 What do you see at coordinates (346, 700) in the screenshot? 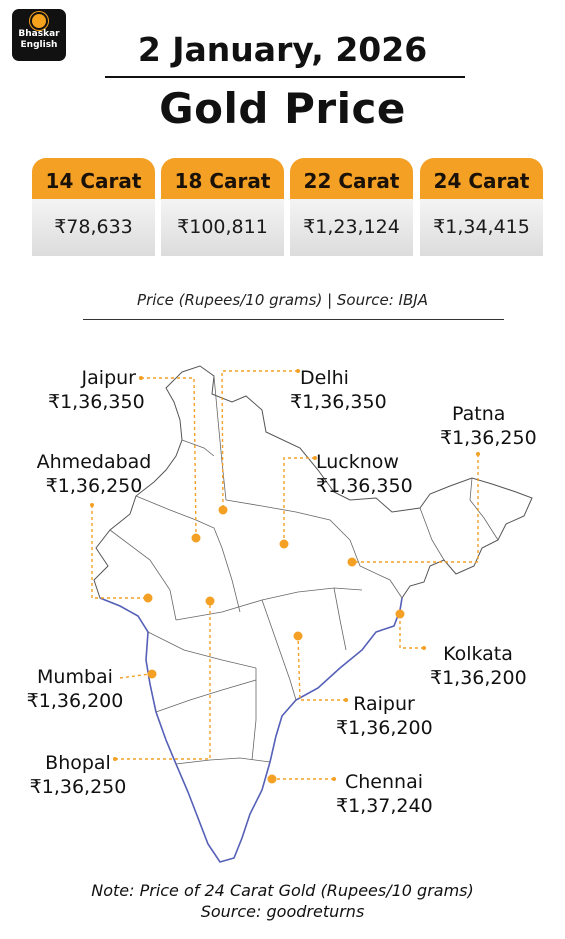
I see `dot-raipur` at bounding box center [346, 700].